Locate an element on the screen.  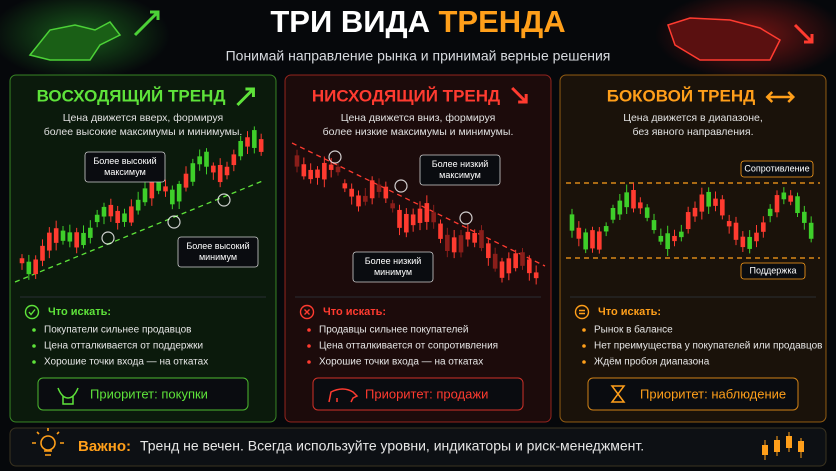
title-white: ТРИ ВИДА is located at coordinates (349, 21).